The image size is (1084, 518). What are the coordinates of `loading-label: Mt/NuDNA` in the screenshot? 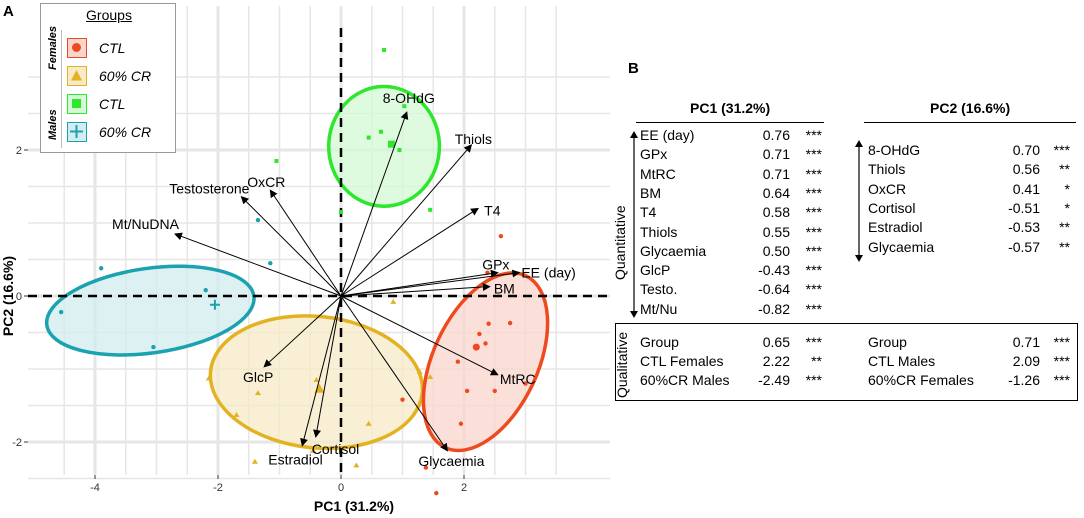 It's located at (146, 224).